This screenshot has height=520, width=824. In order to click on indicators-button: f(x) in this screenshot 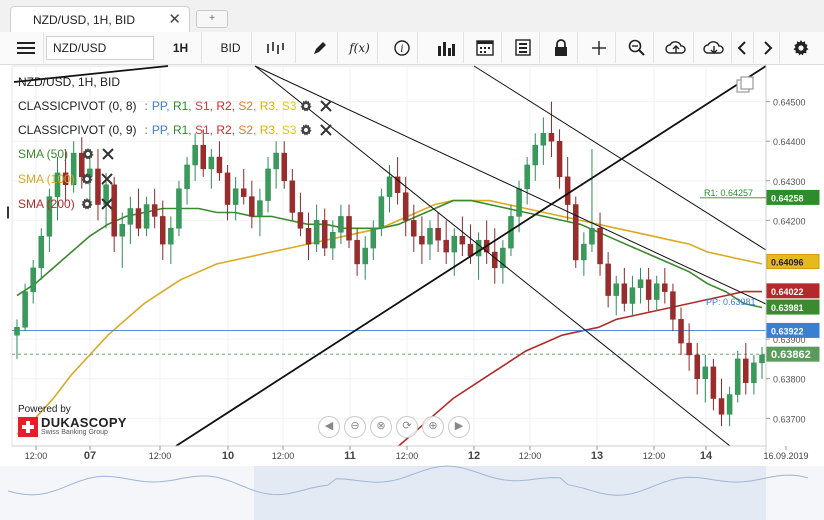, I will do `click(360, 47)`.